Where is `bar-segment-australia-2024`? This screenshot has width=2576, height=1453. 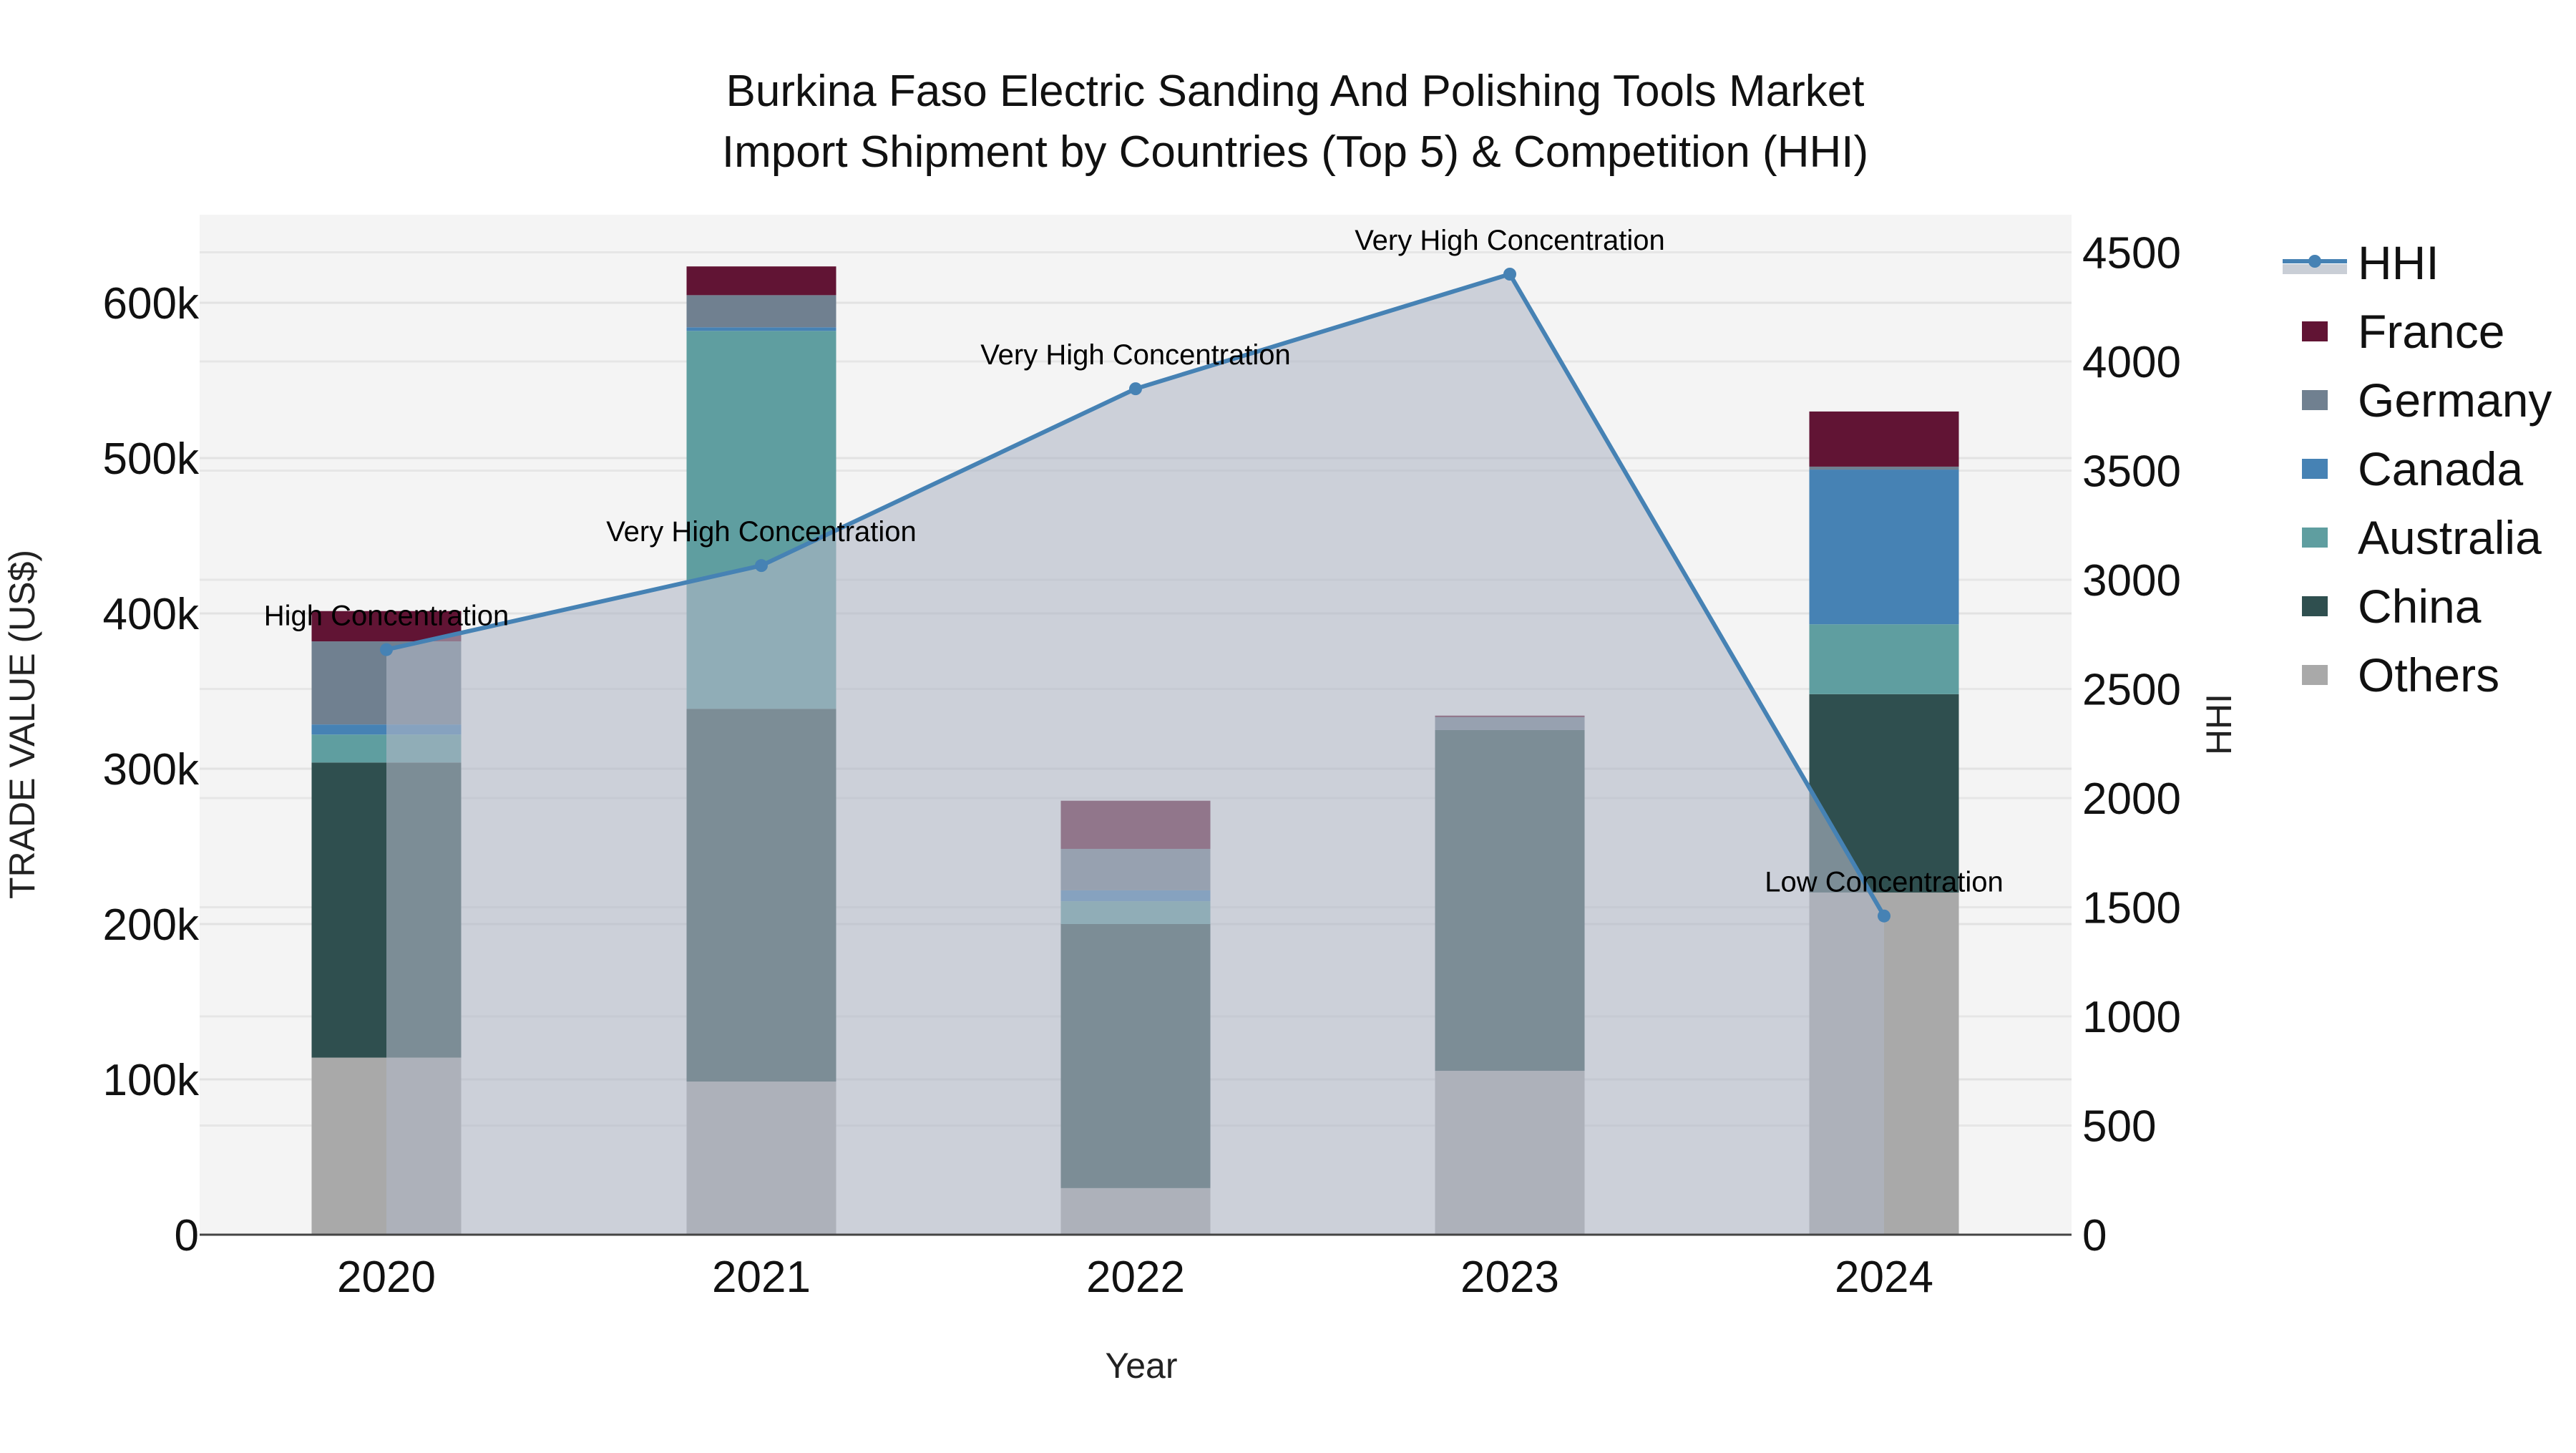 bar-segment-australia-2024 is located at coordinates (1884, 659).